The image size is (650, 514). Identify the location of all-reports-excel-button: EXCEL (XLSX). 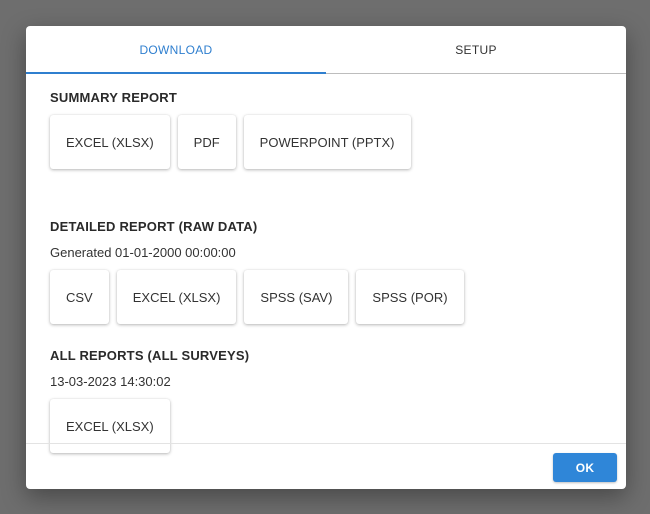
(110, 426).